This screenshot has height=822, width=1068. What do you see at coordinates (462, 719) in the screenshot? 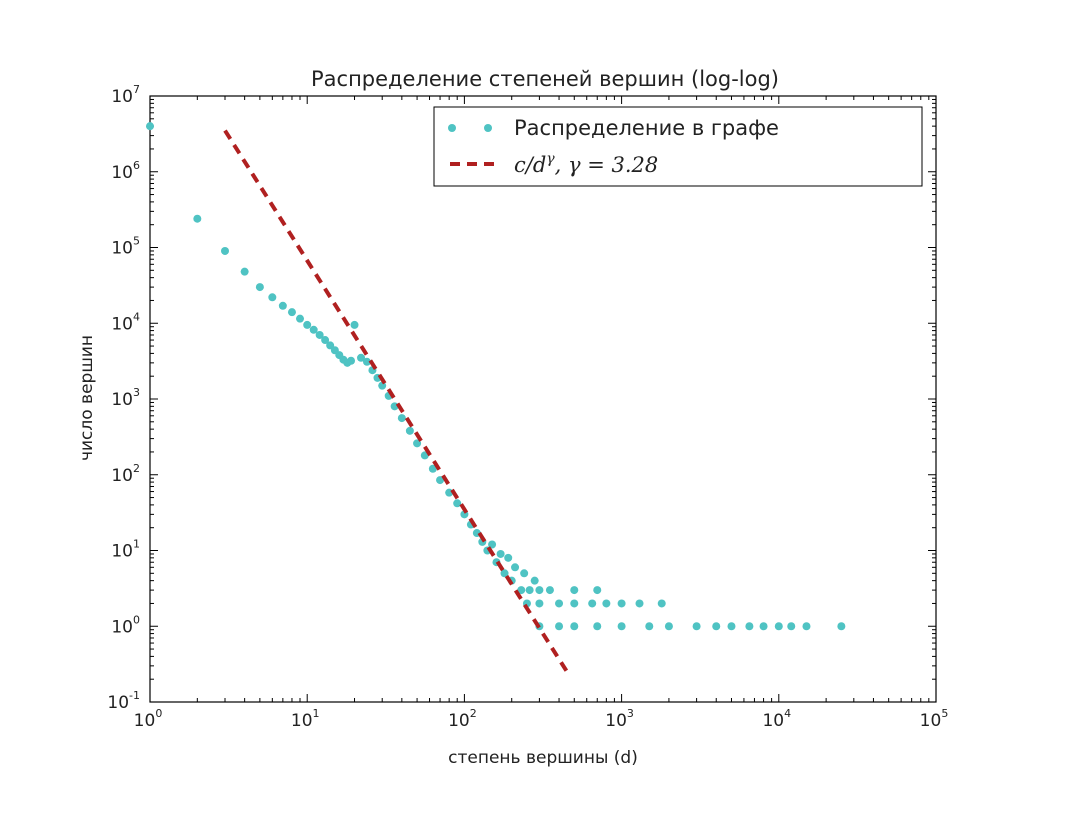
I see `x-tick-label: 10²` at bounding box center [462, 719].